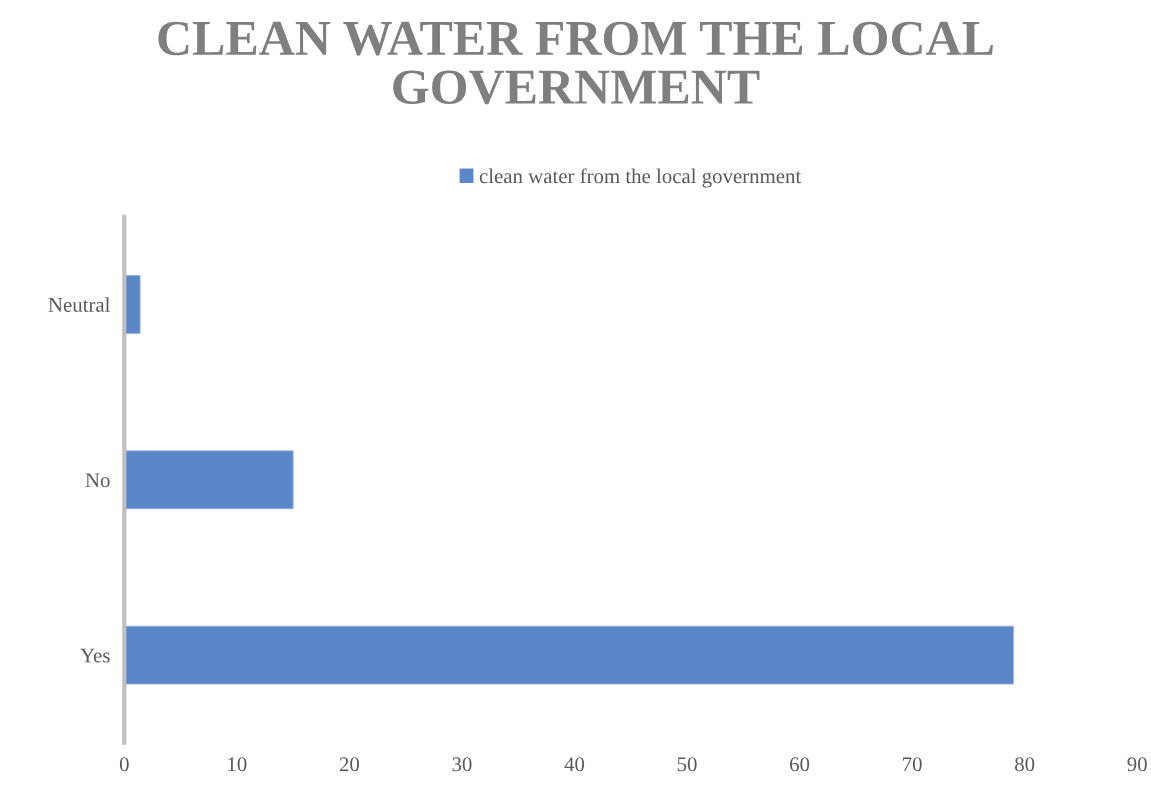 Image resolution: width=1151 pixels, height=803 pixels. I want to click on x-tick-label: 50, so click(687, 764).